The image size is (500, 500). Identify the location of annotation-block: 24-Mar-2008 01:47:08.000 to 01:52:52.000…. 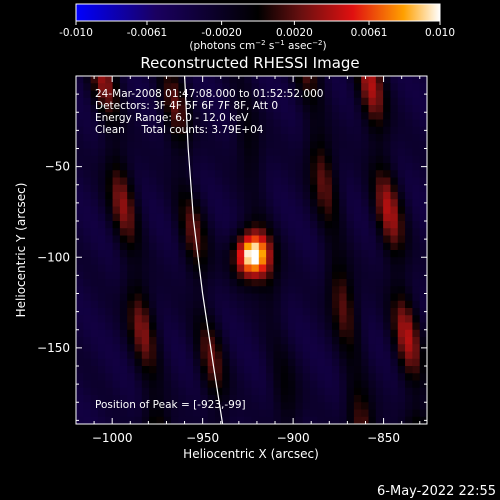
(209, 112).